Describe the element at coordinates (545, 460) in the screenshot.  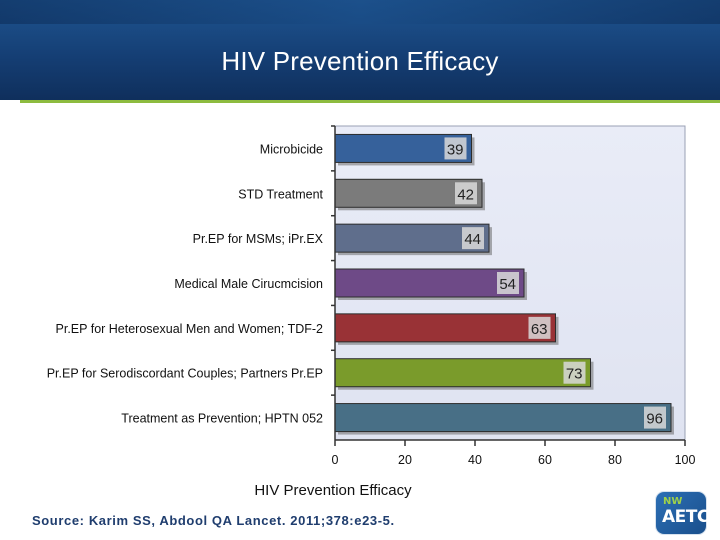
I see `x-tick-label: 60` at that location.